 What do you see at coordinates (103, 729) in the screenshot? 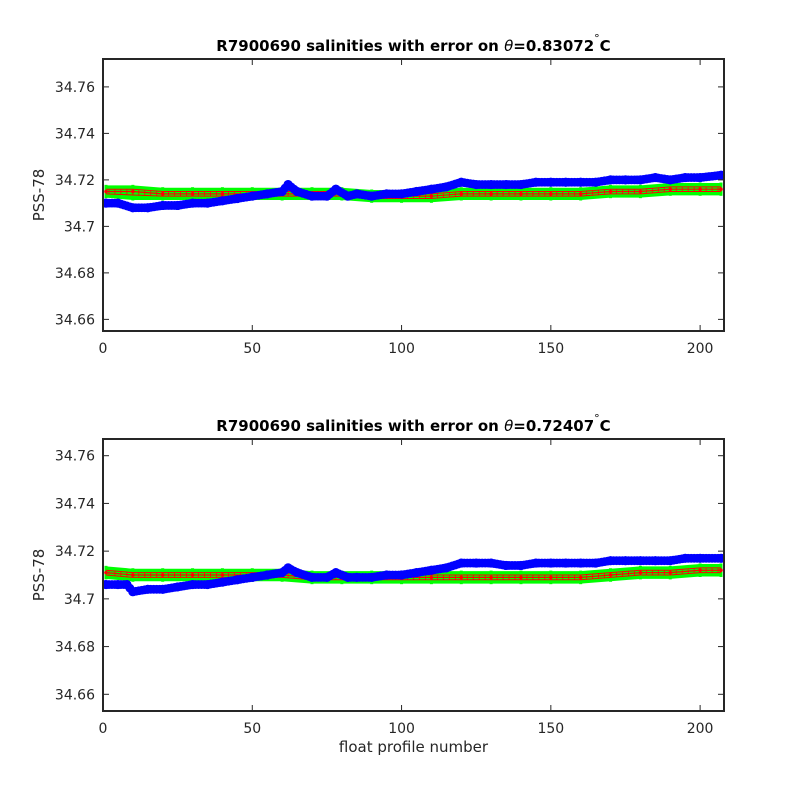
I see `bottom-x-tick-label: 0` at bounding box center [103, 729].